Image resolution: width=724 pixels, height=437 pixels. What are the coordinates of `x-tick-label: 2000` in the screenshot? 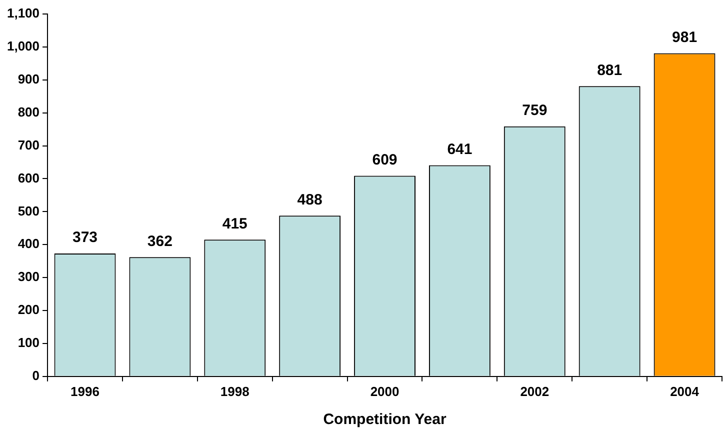 It's located at (385, 391).